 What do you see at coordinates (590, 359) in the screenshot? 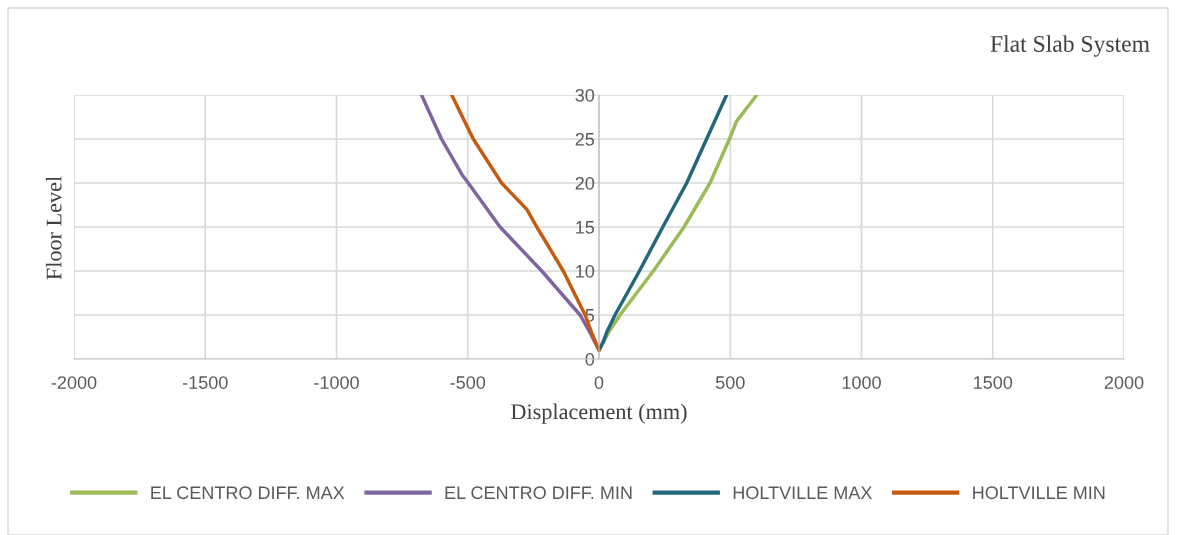
I see `y-tick-label: 0` at bounding box center [590, 359].